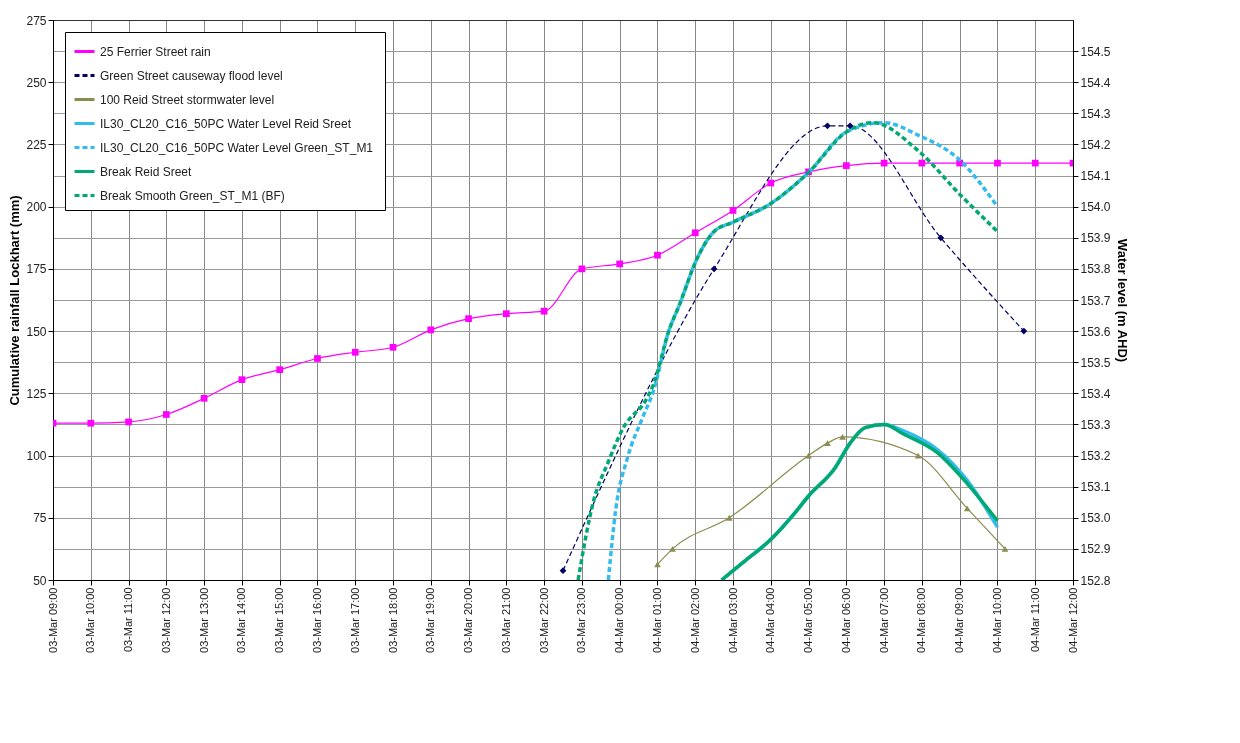 The image size is (1240, 743). Describe the element at coordinates (732, 620) in the screenshot. I see `x-tick-label: 04-Mar 03:00` at that location.